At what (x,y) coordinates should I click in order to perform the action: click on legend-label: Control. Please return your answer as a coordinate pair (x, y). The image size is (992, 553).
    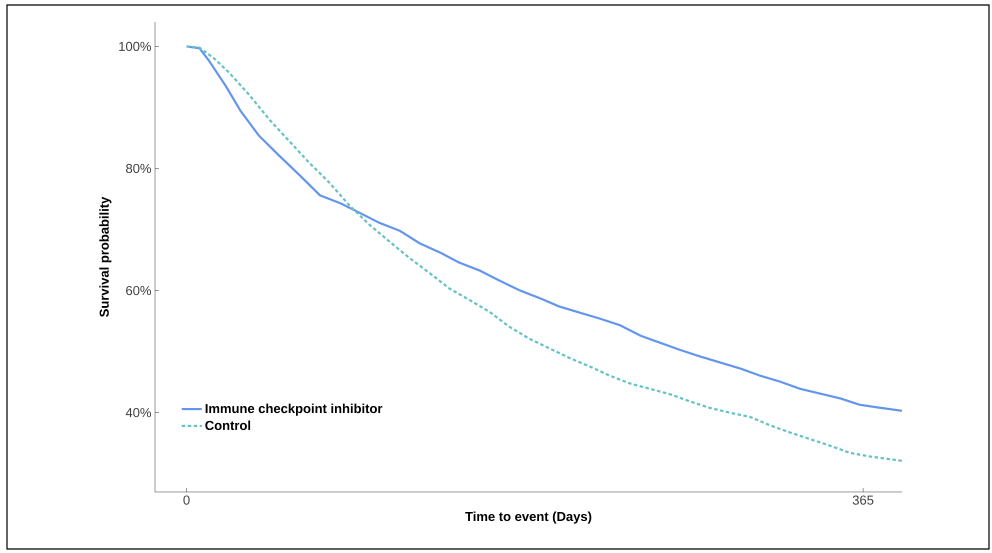
    Looking at the image, I should click on (227, 425).